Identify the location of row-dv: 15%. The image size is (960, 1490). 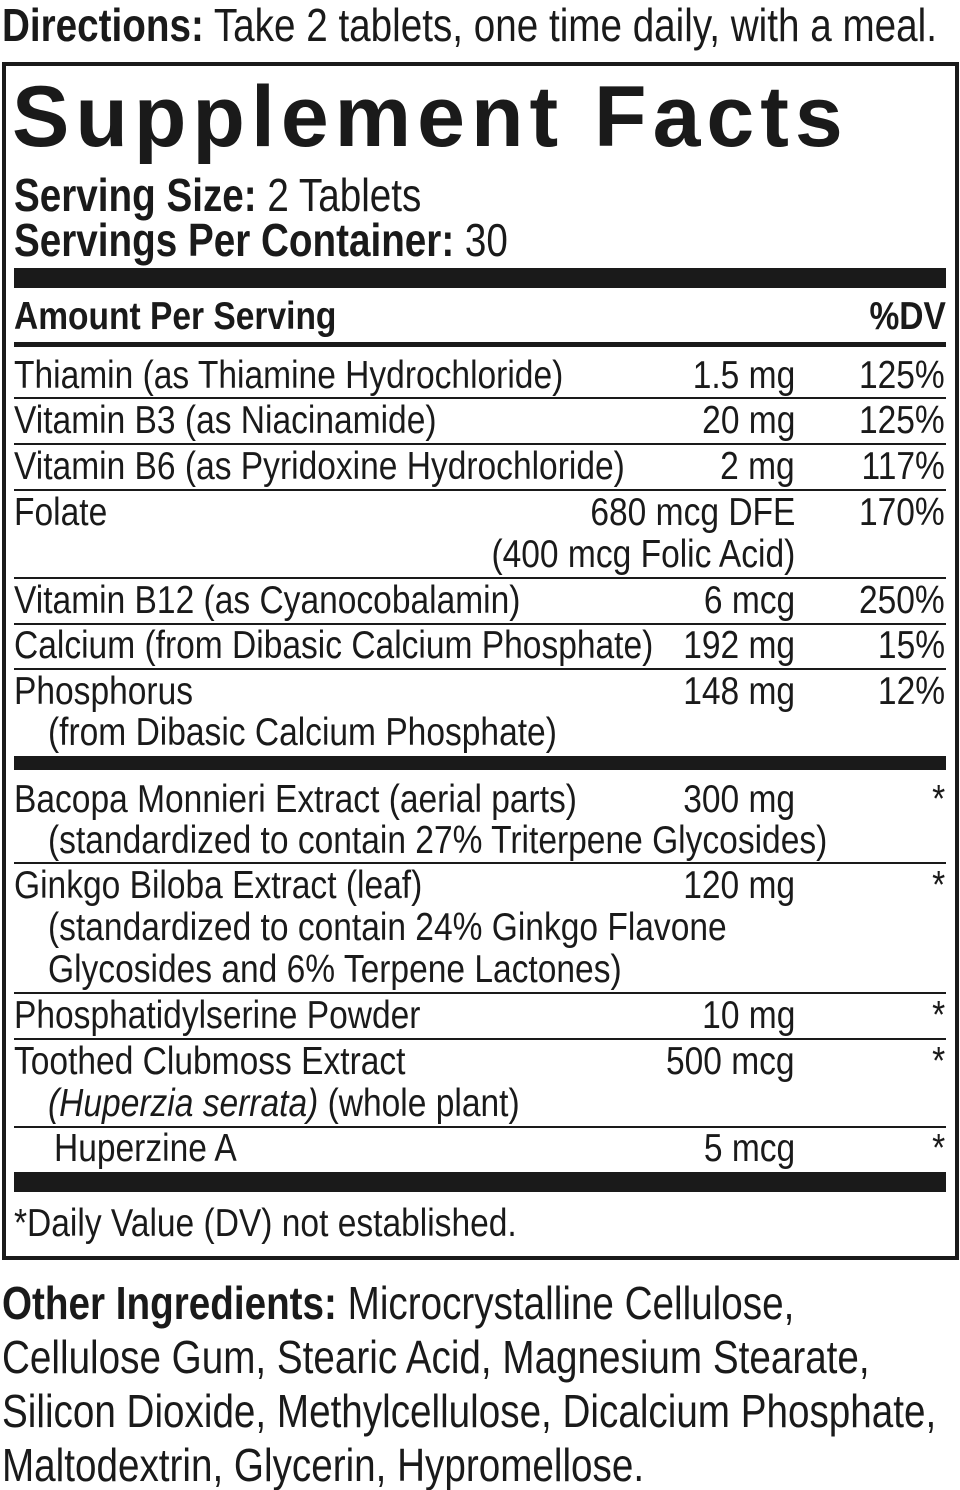
(911, 645).